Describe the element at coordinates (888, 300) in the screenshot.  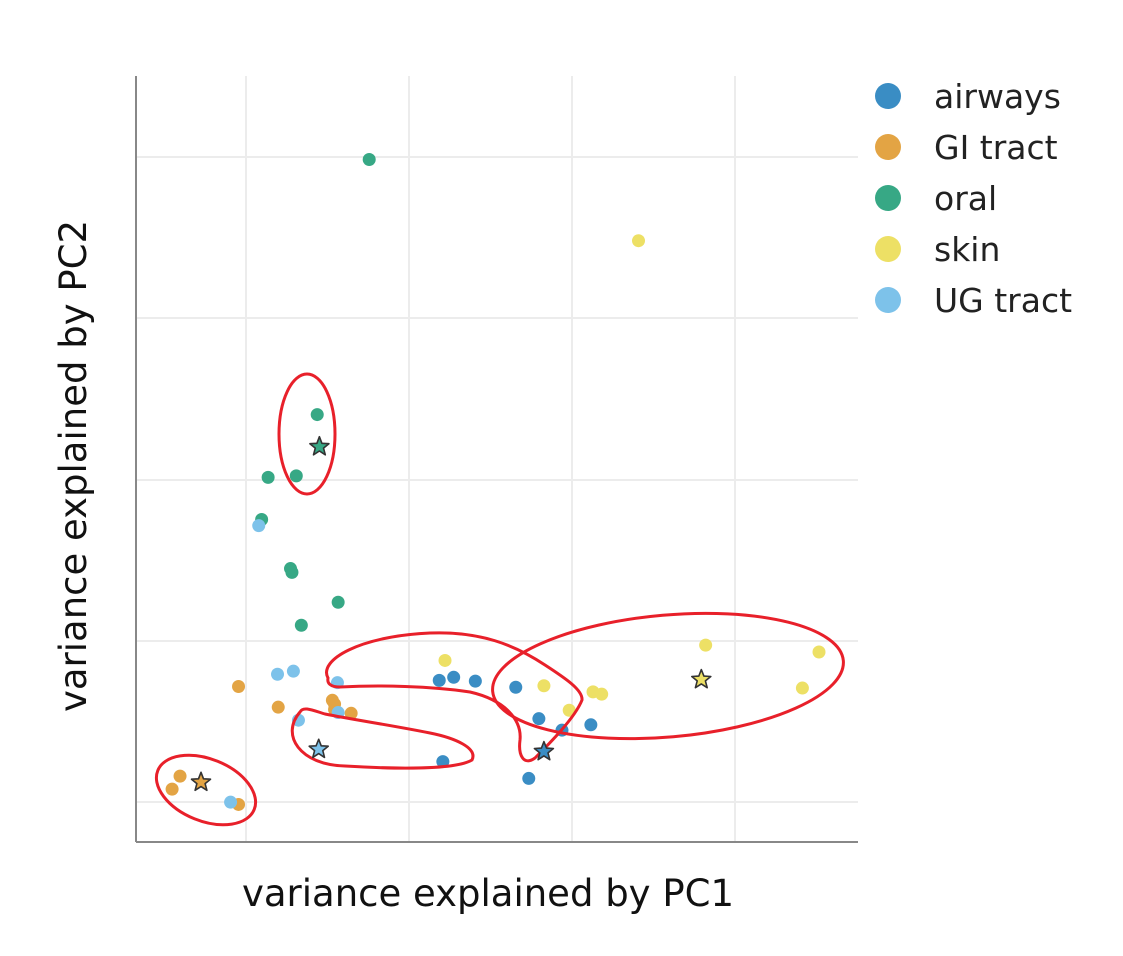
I see `legend-marker-ug-tract` at that location.